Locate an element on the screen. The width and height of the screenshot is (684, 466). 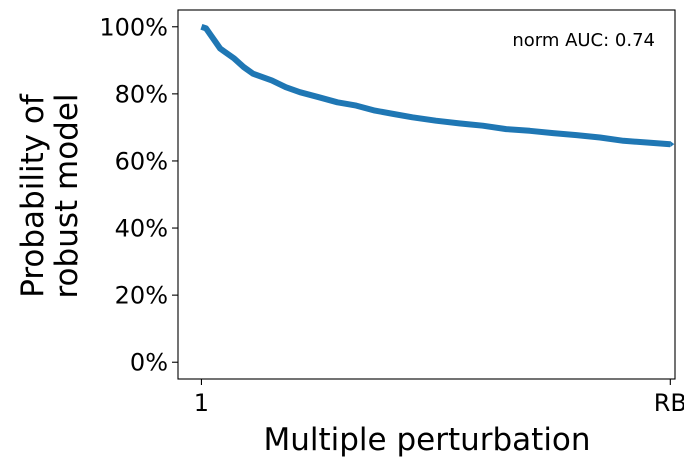
y-axis-label-line-2: robust model is located at coordinates (67, 195).